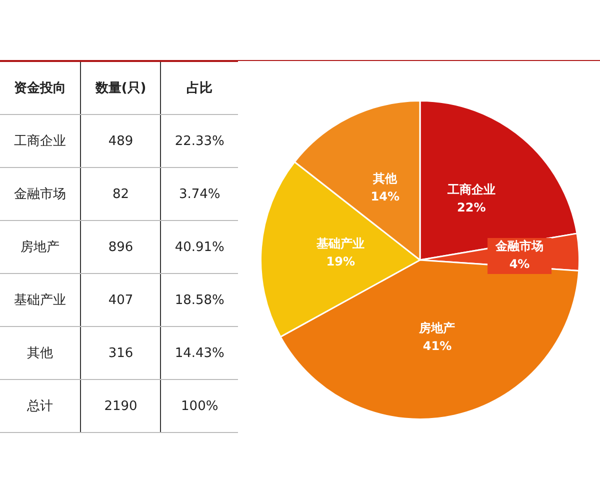 The image size is (600, 480). What do you see at coordinates (471, 189) in the screenshot?
I see `slice-label: 工商企业` at bounding box center [471, 189].